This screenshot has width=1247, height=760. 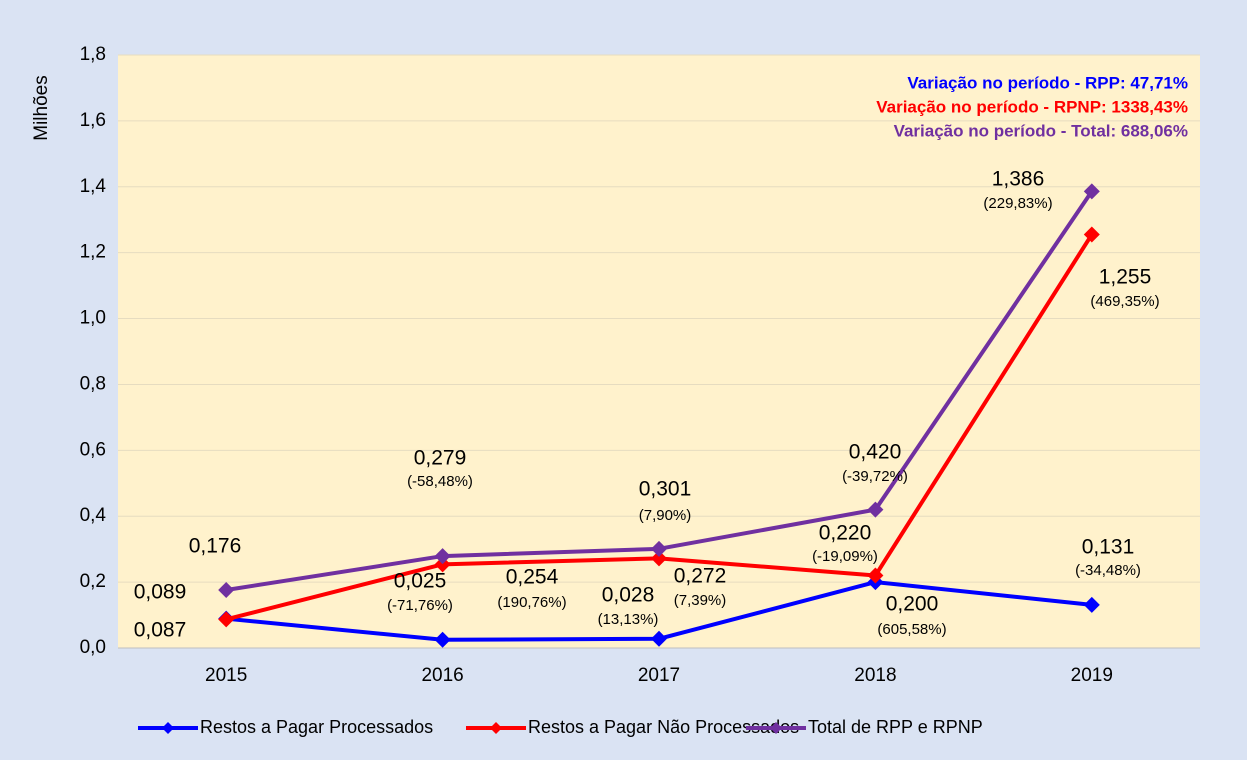 I want to click on y-tick-label: 1,4, so click(x=93, y=186).